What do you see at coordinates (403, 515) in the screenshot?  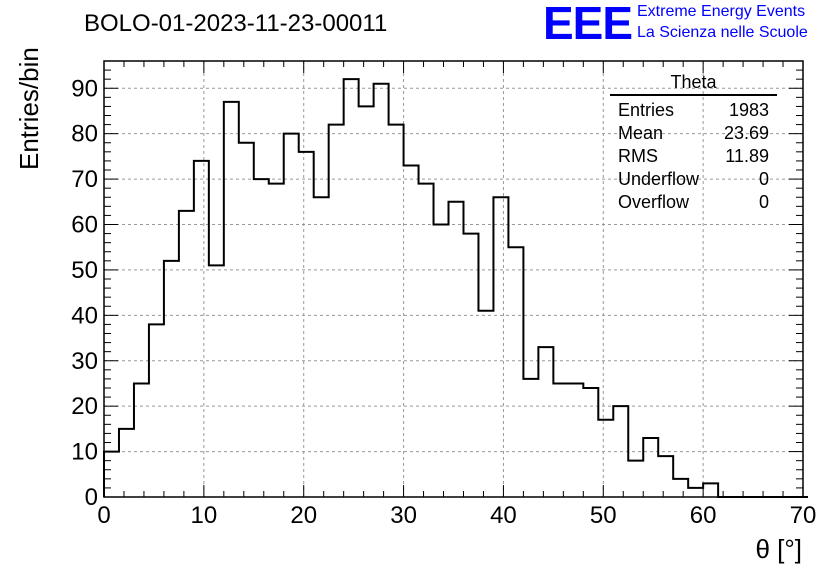 I see `x-tick-label: 30` at bounding box center [403, 515].